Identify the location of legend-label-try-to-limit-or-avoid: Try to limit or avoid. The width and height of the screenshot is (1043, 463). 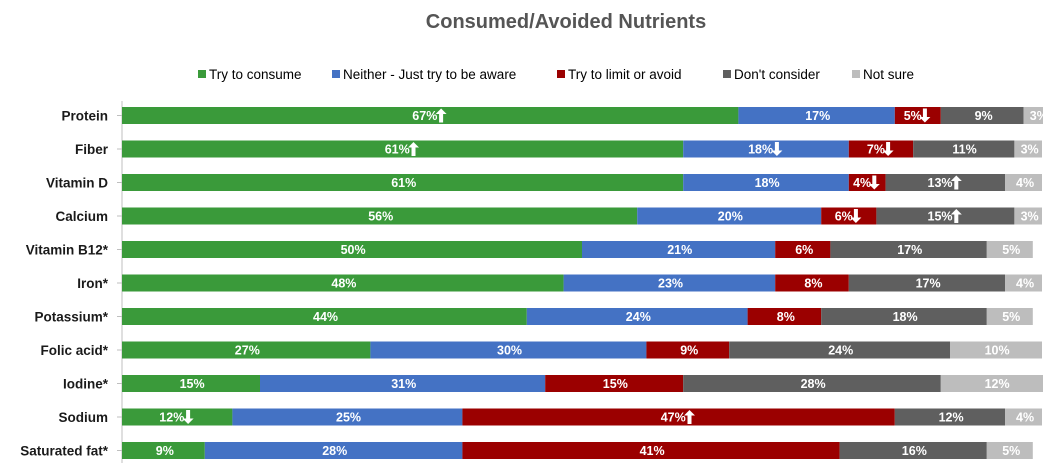
(625, 74).